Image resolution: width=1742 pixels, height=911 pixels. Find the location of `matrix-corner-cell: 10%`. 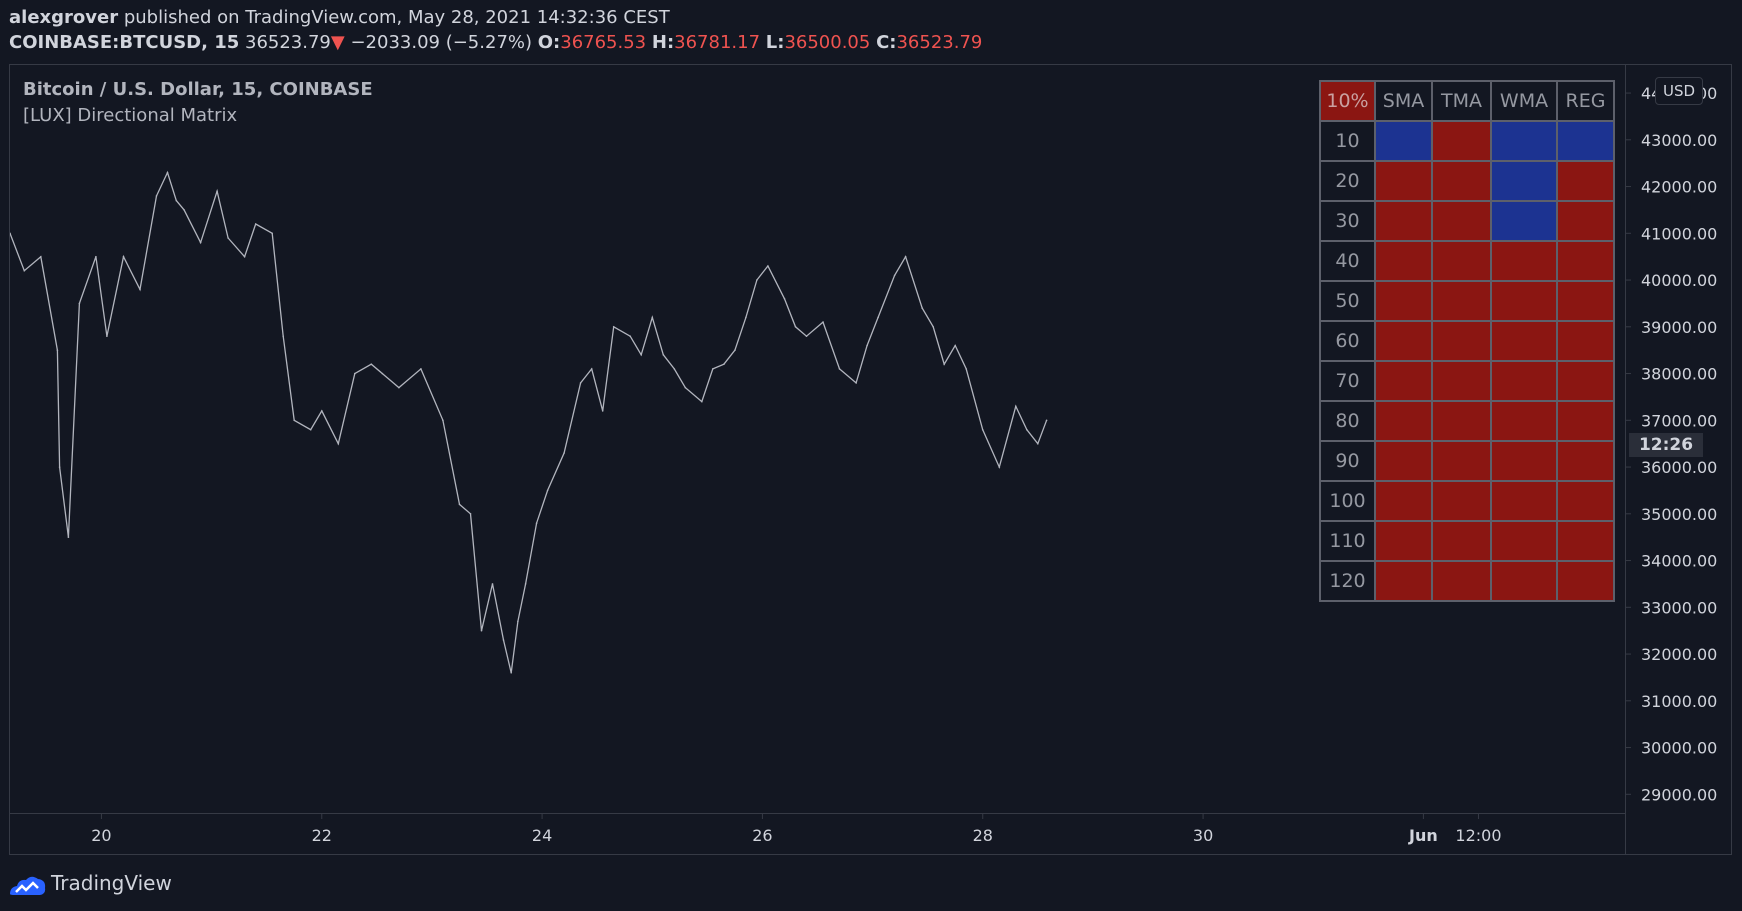

matrix-corner-cell: 10% is located at coordinates (1347, 101).